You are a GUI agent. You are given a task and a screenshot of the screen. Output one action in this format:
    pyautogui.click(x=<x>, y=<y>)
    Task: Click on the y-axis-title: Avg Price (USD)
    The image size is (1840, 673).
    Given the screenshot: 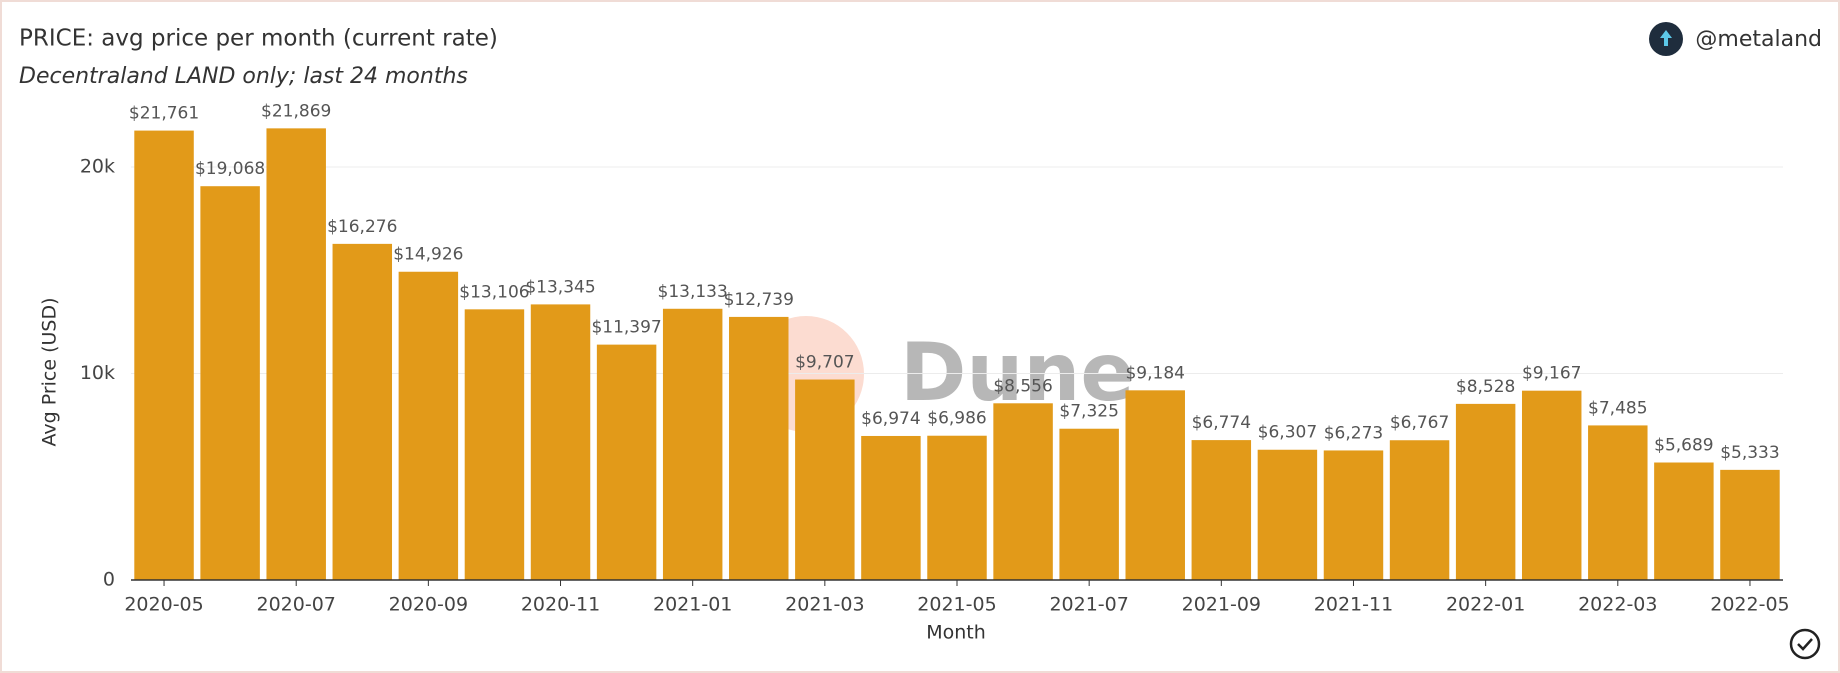 What is the action you would take?
    pyautogui.click(x=50, y=371)
    